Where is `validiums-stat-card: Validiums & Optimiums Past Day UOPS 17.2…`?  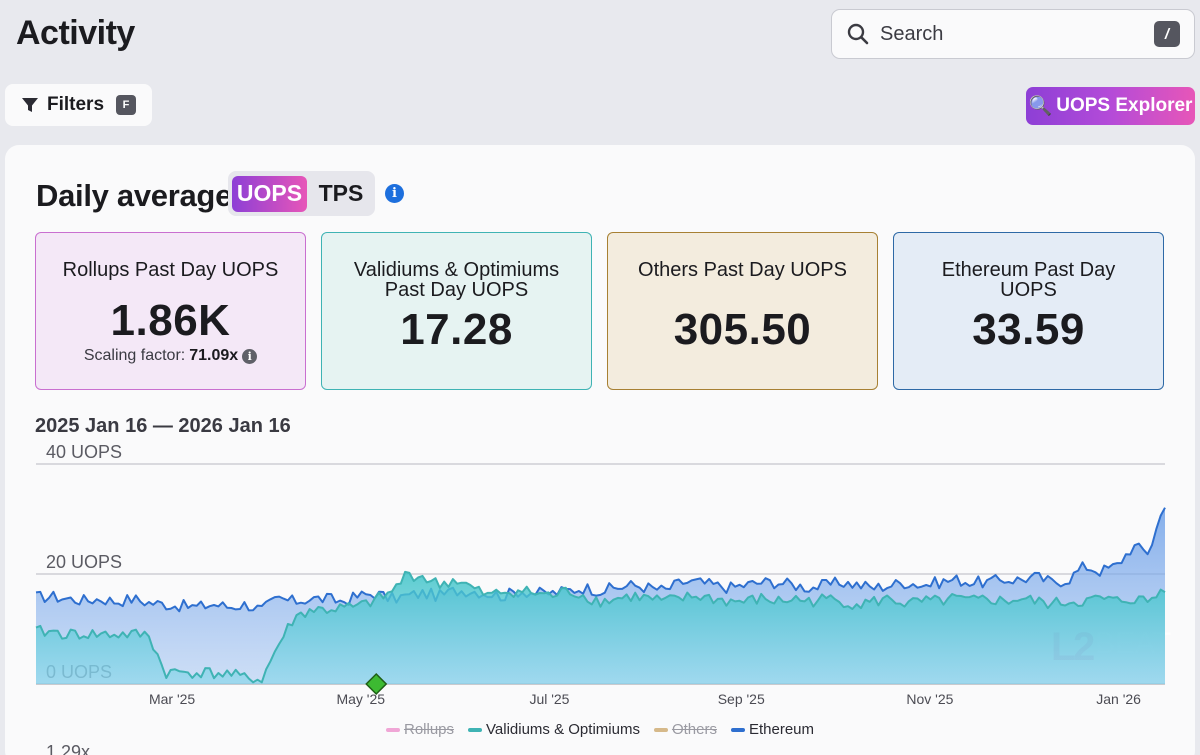 validiums-stat-card: Validiums & Optimiums Past Day UOPS 17.2… is located at coordinates (456, 311).